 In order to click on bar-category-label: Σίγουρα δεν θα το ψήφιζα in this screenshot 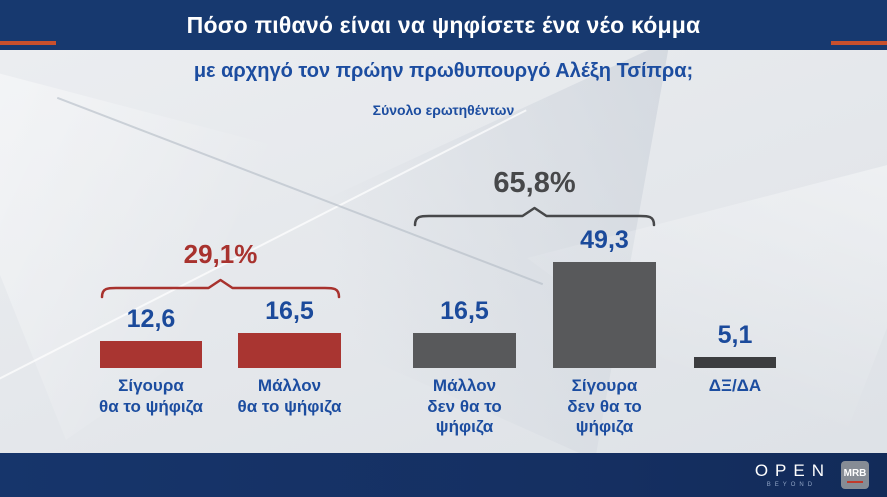, I will do `click(604, 406)`.